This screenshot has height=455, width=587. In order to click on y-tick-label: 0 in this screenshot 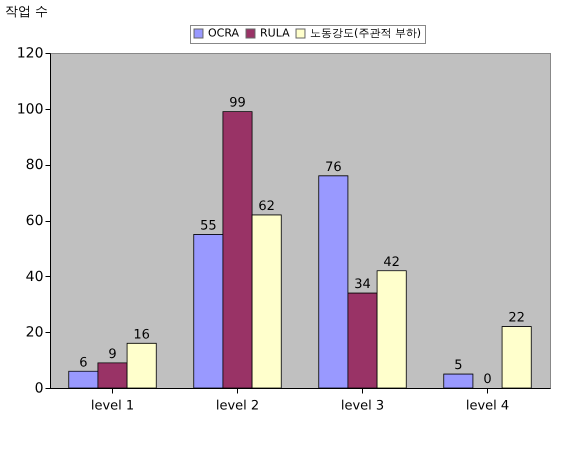, I will do `click(39, 388)`.